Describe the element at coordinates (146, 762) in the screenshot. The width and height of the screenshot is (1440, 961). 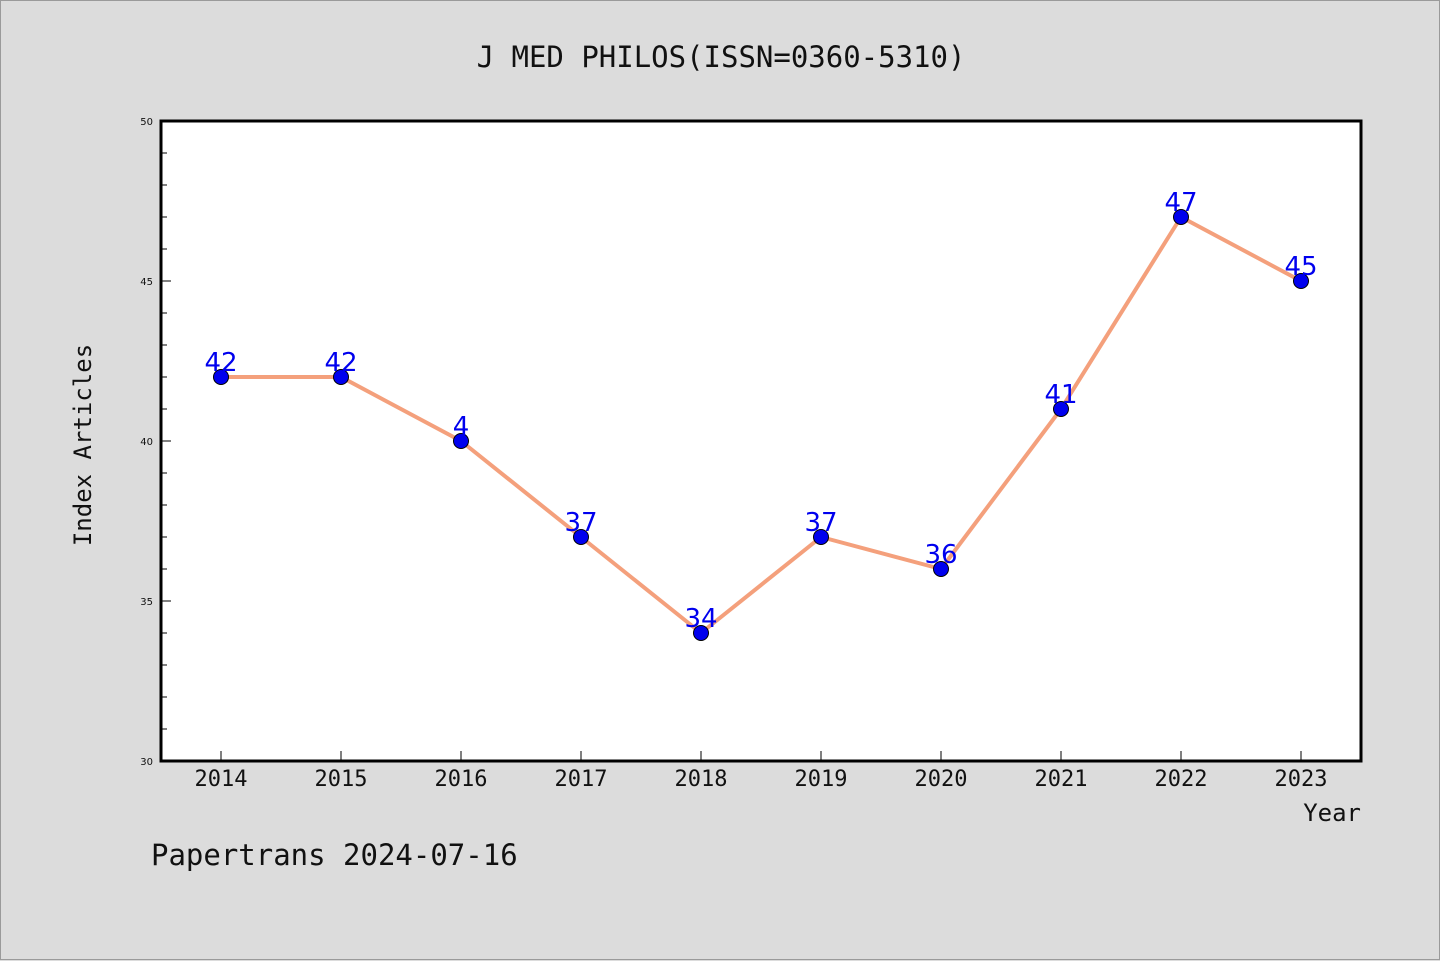
I see `y-tick-label: 30` at that location.